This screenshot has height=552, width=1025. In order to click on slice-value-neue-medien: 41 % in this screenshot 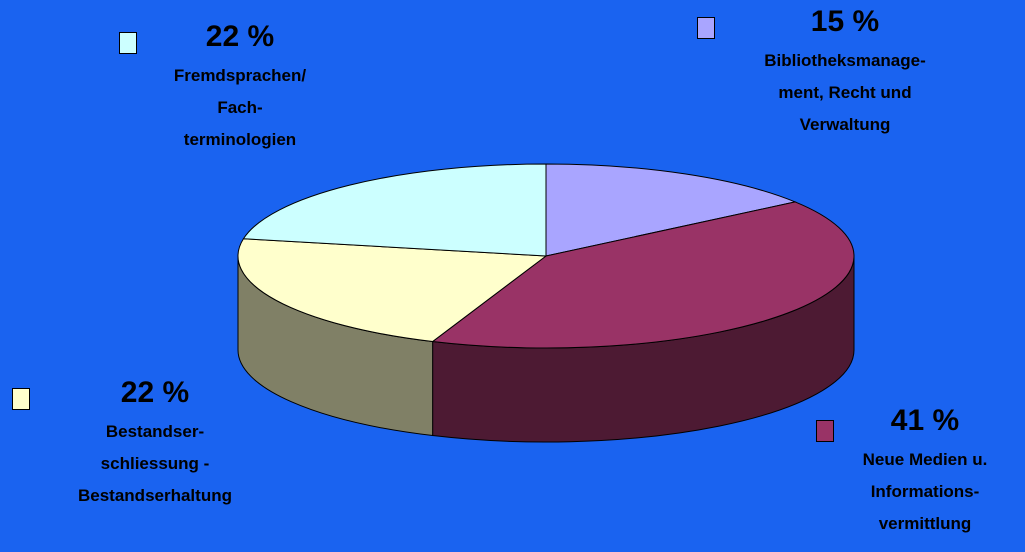, I will do `click(925, 420)`.